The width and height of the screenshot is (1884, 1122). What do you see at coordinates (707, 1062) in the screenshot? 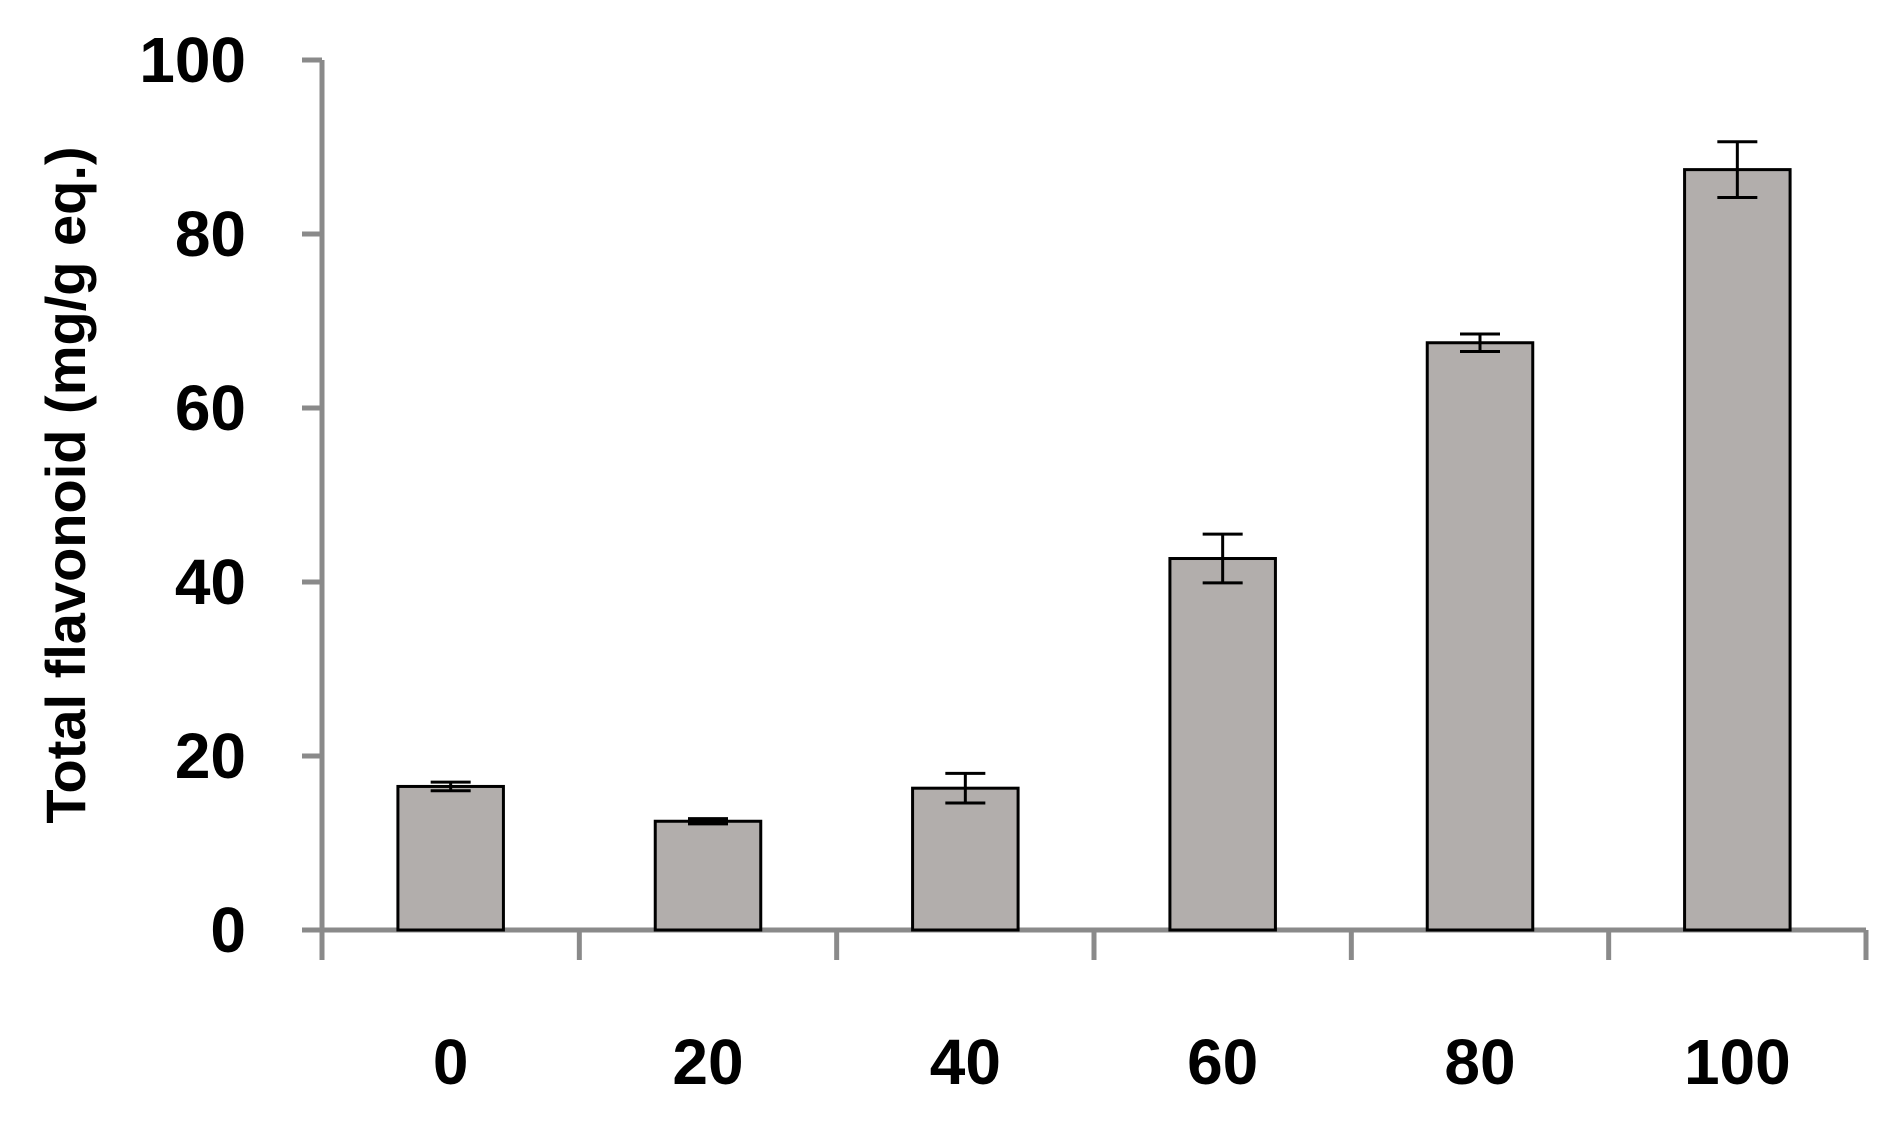
I see `x-tick-label: 20` at bounding box center [707, 1062].